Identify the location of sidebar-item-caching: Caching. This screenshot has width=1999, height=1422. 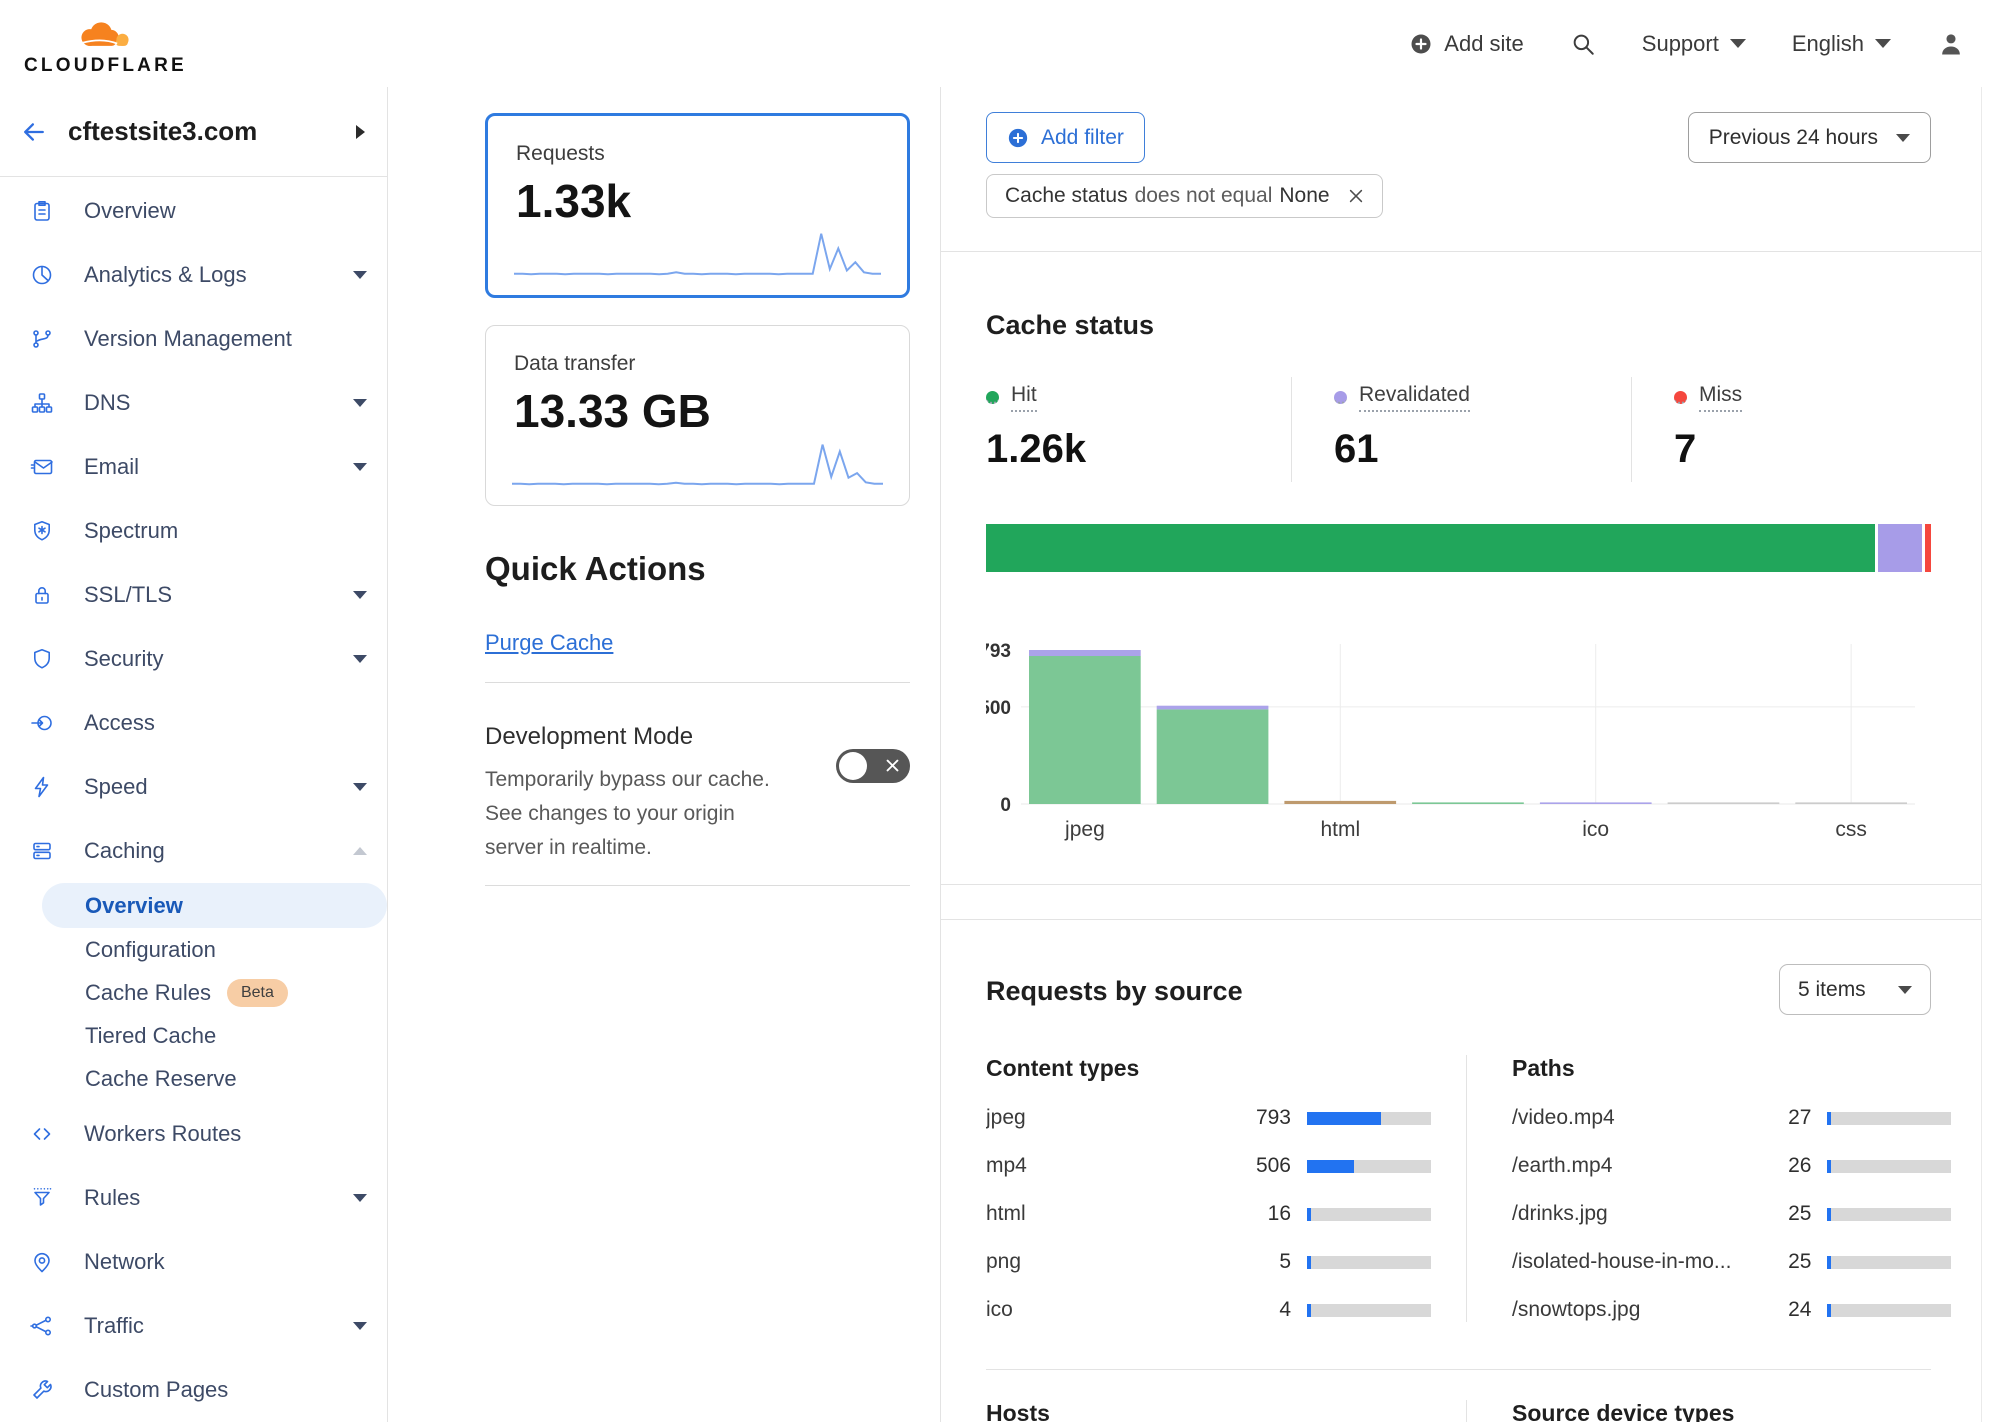
(193, 851).